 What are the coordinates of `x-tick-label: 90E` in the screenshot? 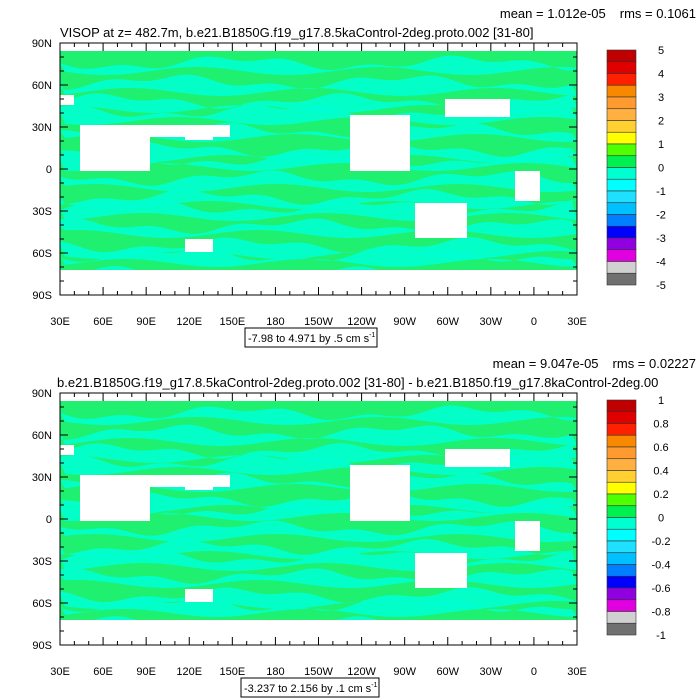 It's located at (146, 672).